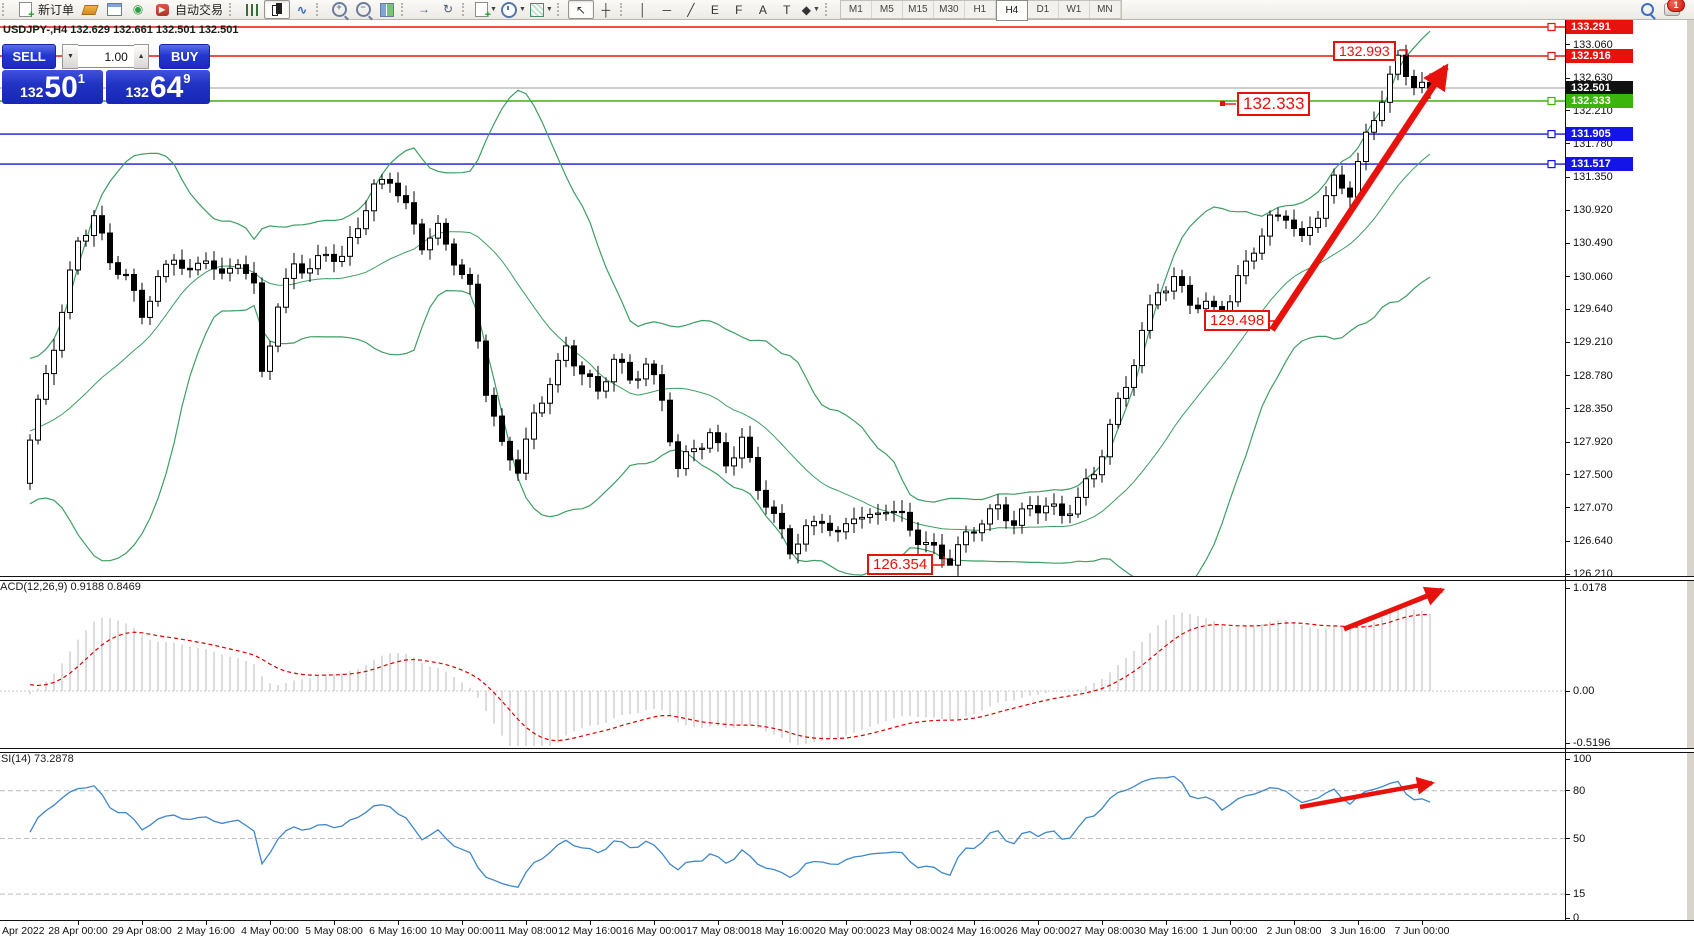 Image resolution: width=1694 pixels, height=939 pixels. I want to click on zoom-in-button: +, so click(339, 9).